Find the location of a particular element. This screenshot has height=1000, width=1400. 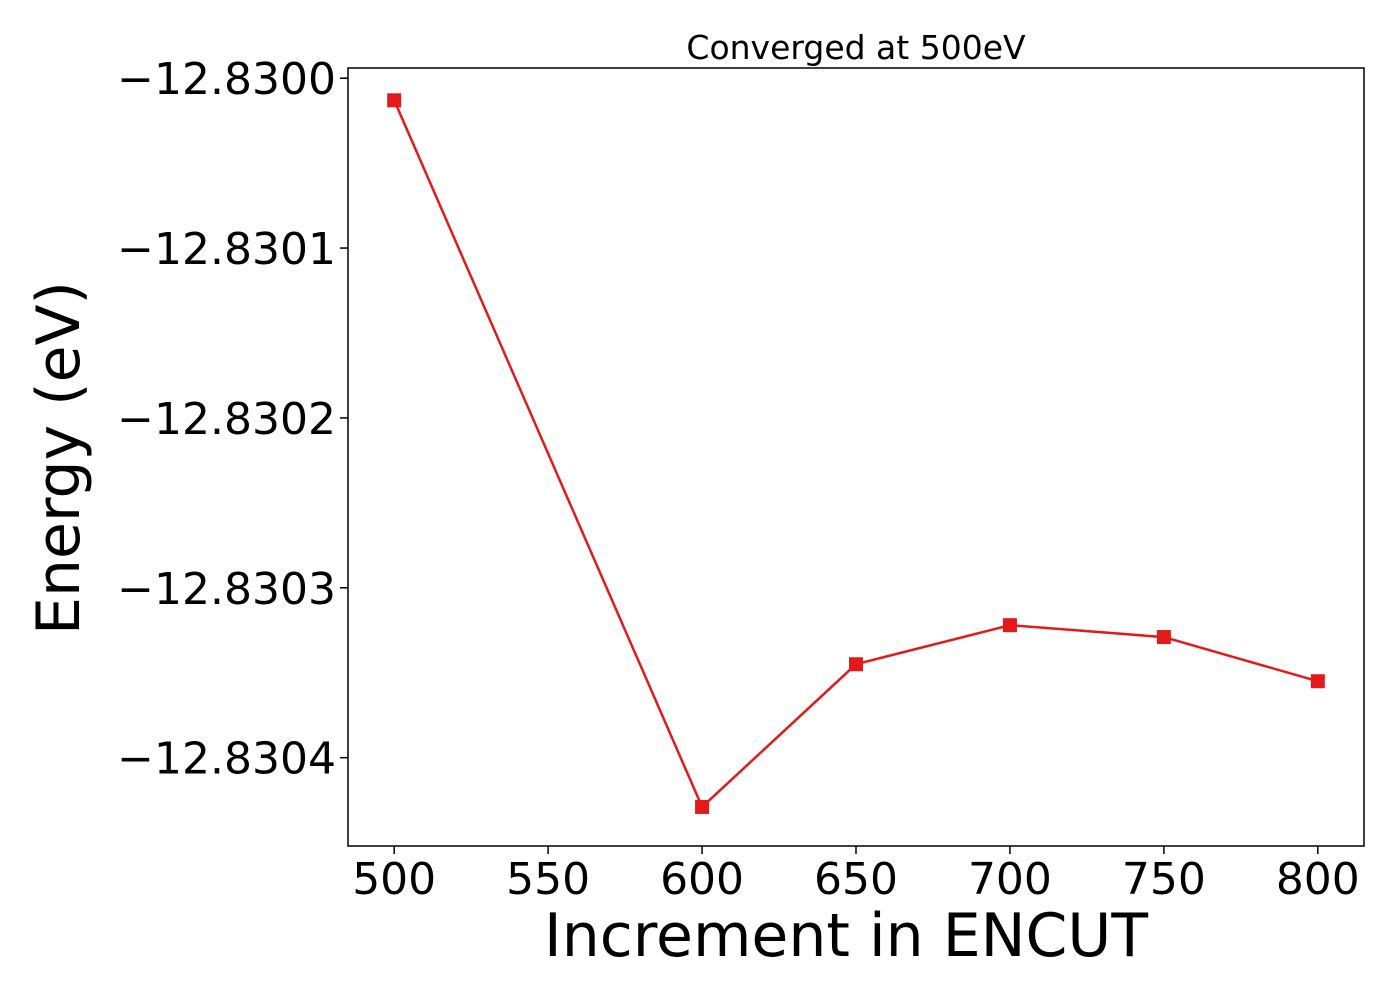

x-tick-label: 700 is located at coordinates (1010, 879).